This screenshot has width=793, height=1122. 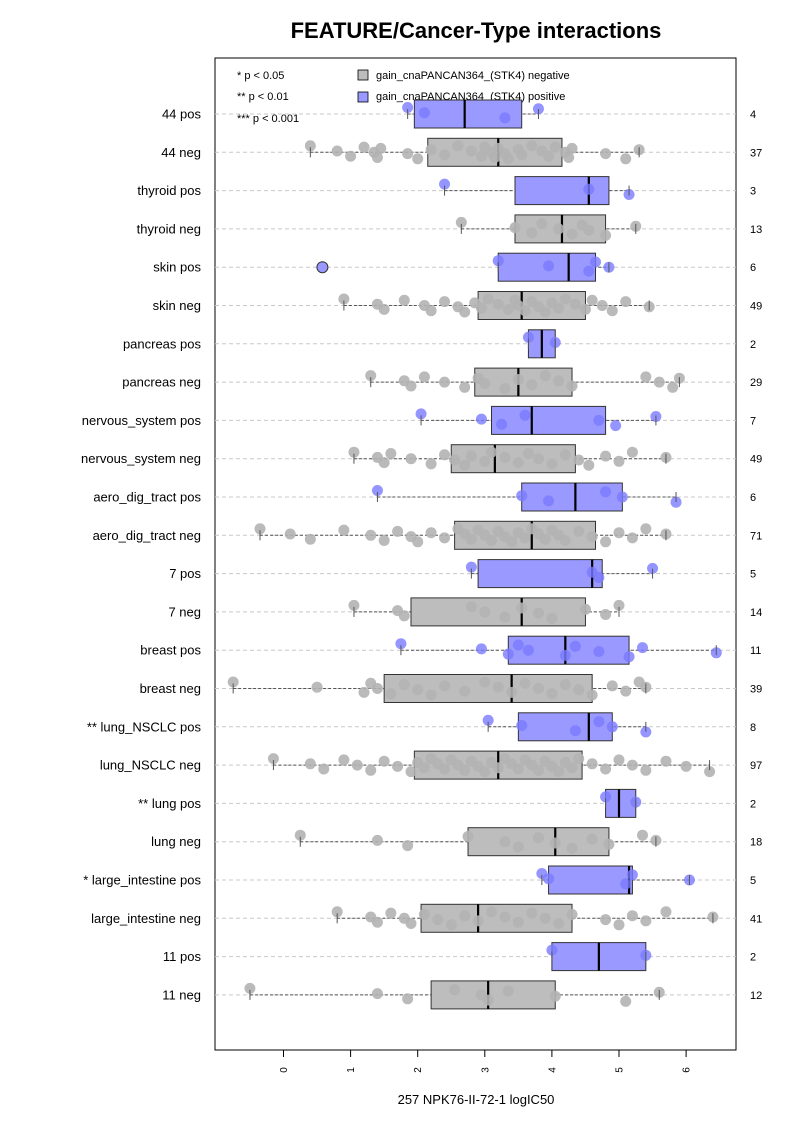 I want to click on row-count: 39, so click(x=756, y=690).